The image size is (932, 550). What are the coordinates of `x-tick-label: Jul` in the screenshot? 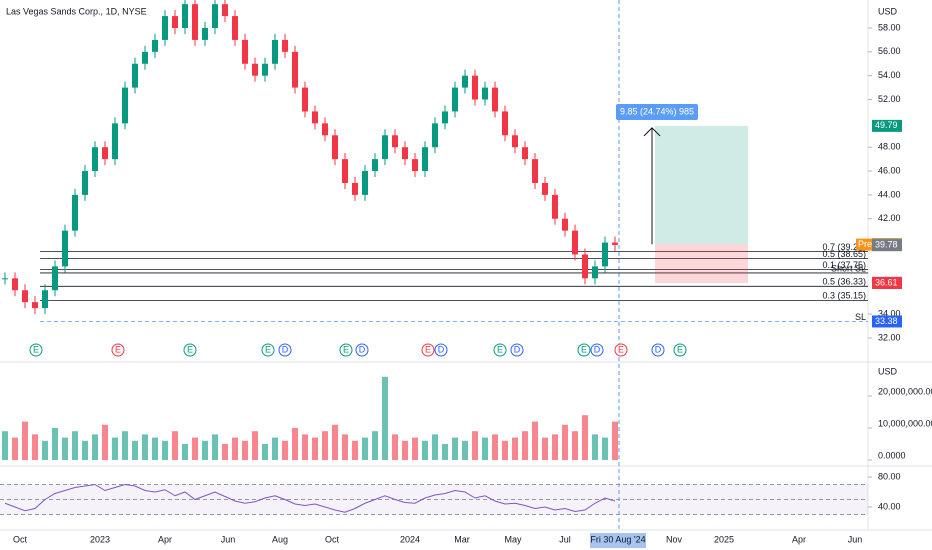 It's located at (565, 539).